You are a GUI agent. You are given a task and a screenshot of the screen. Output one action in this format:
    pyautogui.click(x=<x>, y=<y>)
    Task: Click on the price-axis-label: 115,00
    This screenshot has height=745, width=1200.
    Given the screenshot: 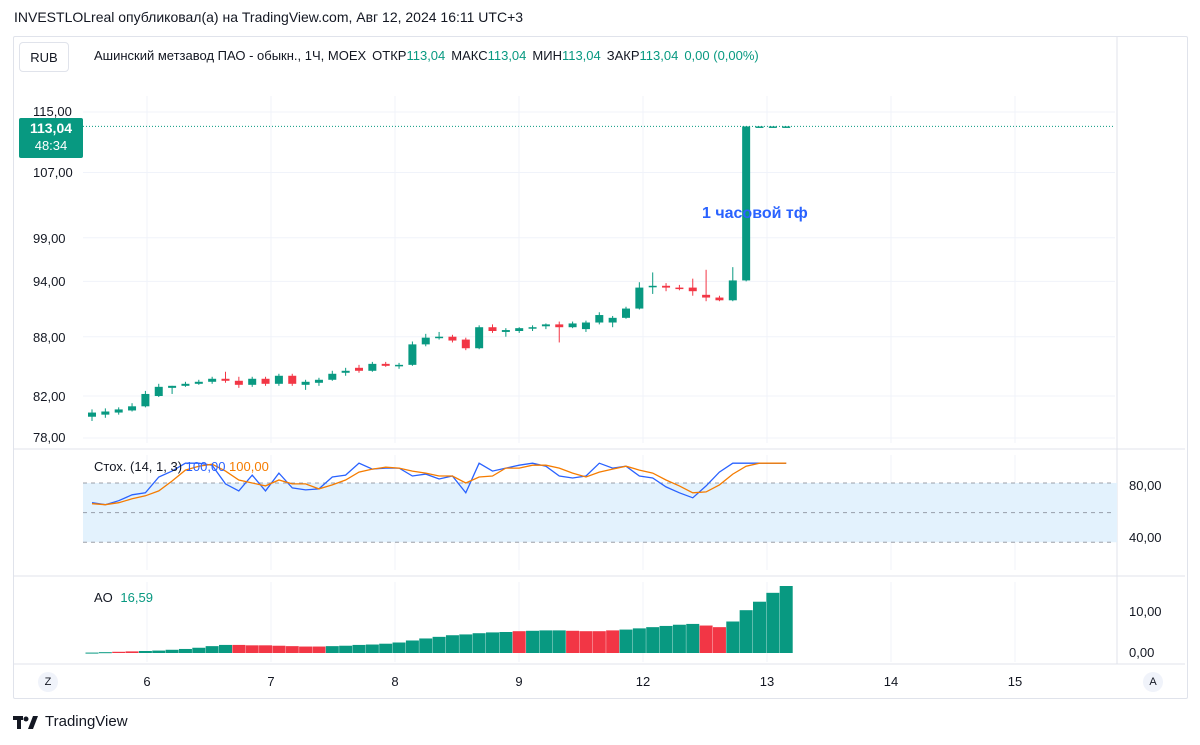 What is the action you would take?
    pyautogui.click(x=52, y=111)
    